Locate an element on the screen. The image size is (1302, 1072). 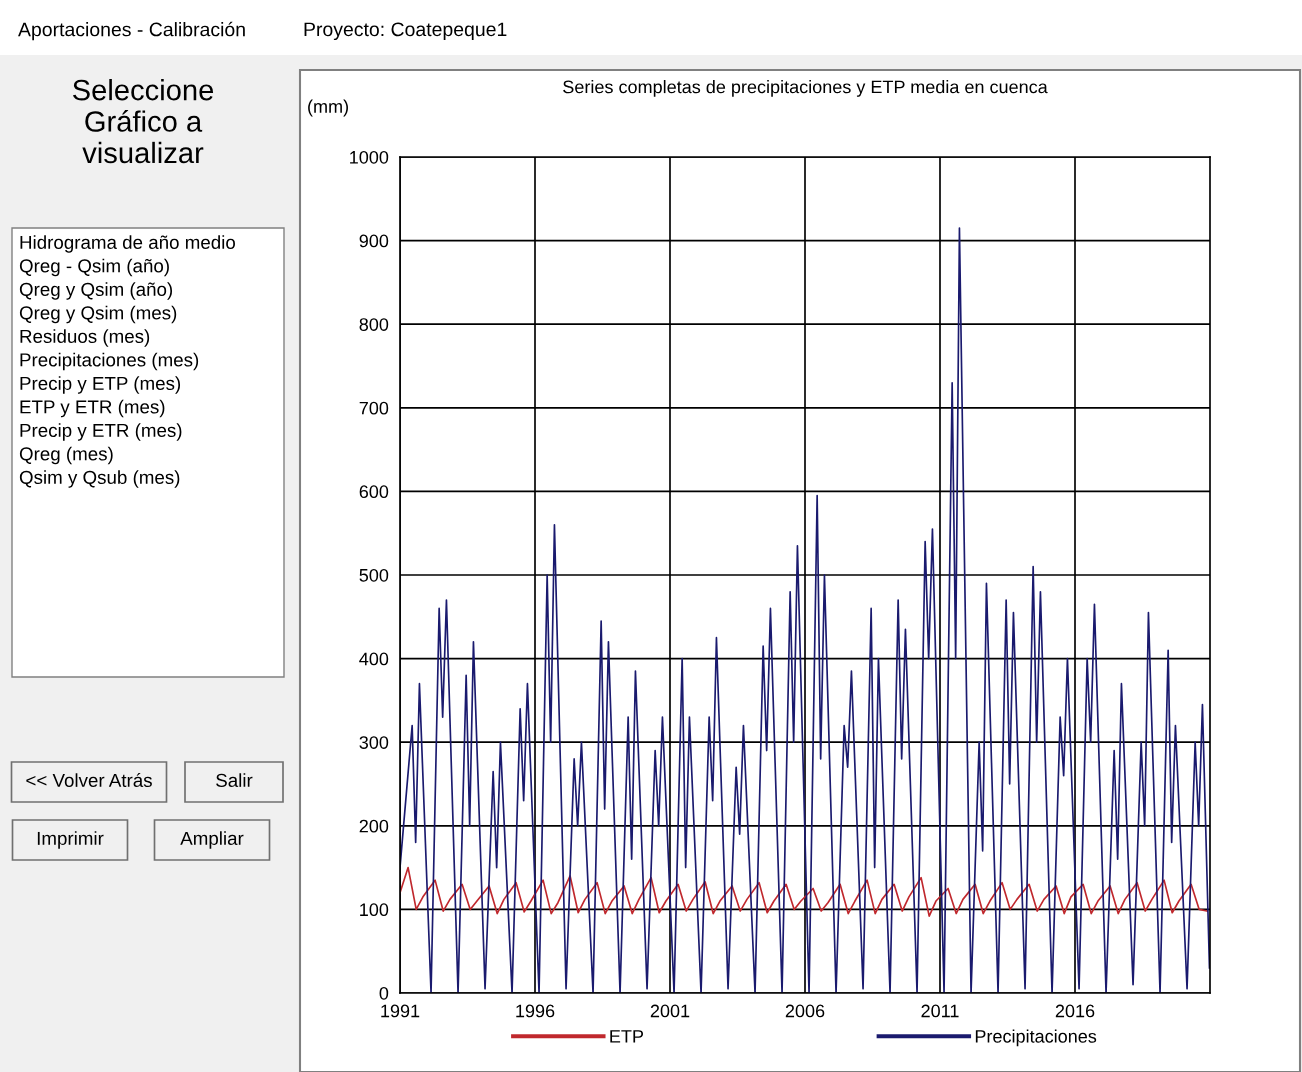
text: Precip y ETP (mes) is located at coordinates (100, 385).